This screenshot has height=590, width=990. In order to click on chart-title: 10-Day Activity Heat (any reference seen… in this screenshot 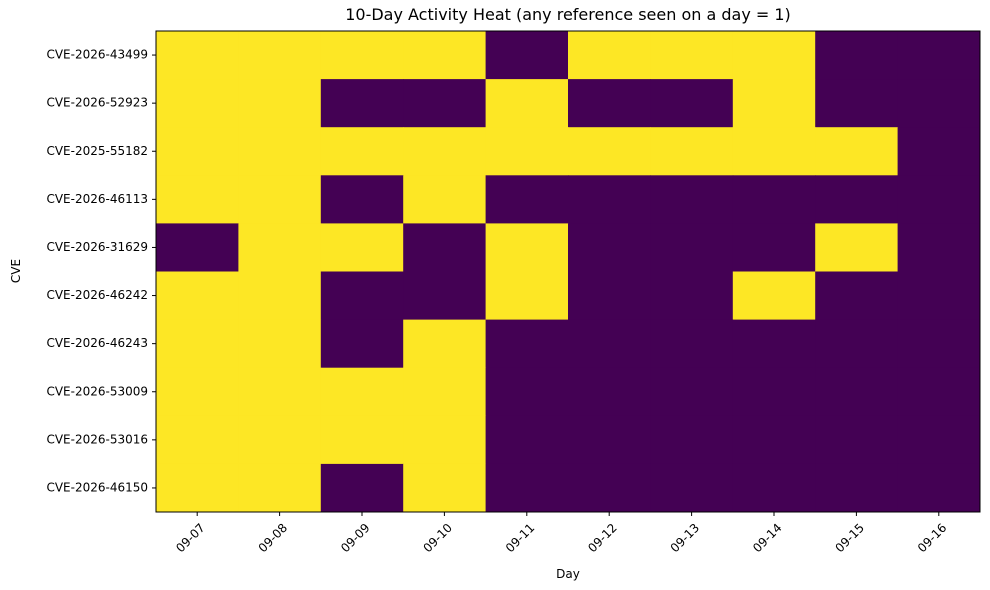, I will do `click(568, 14)`.